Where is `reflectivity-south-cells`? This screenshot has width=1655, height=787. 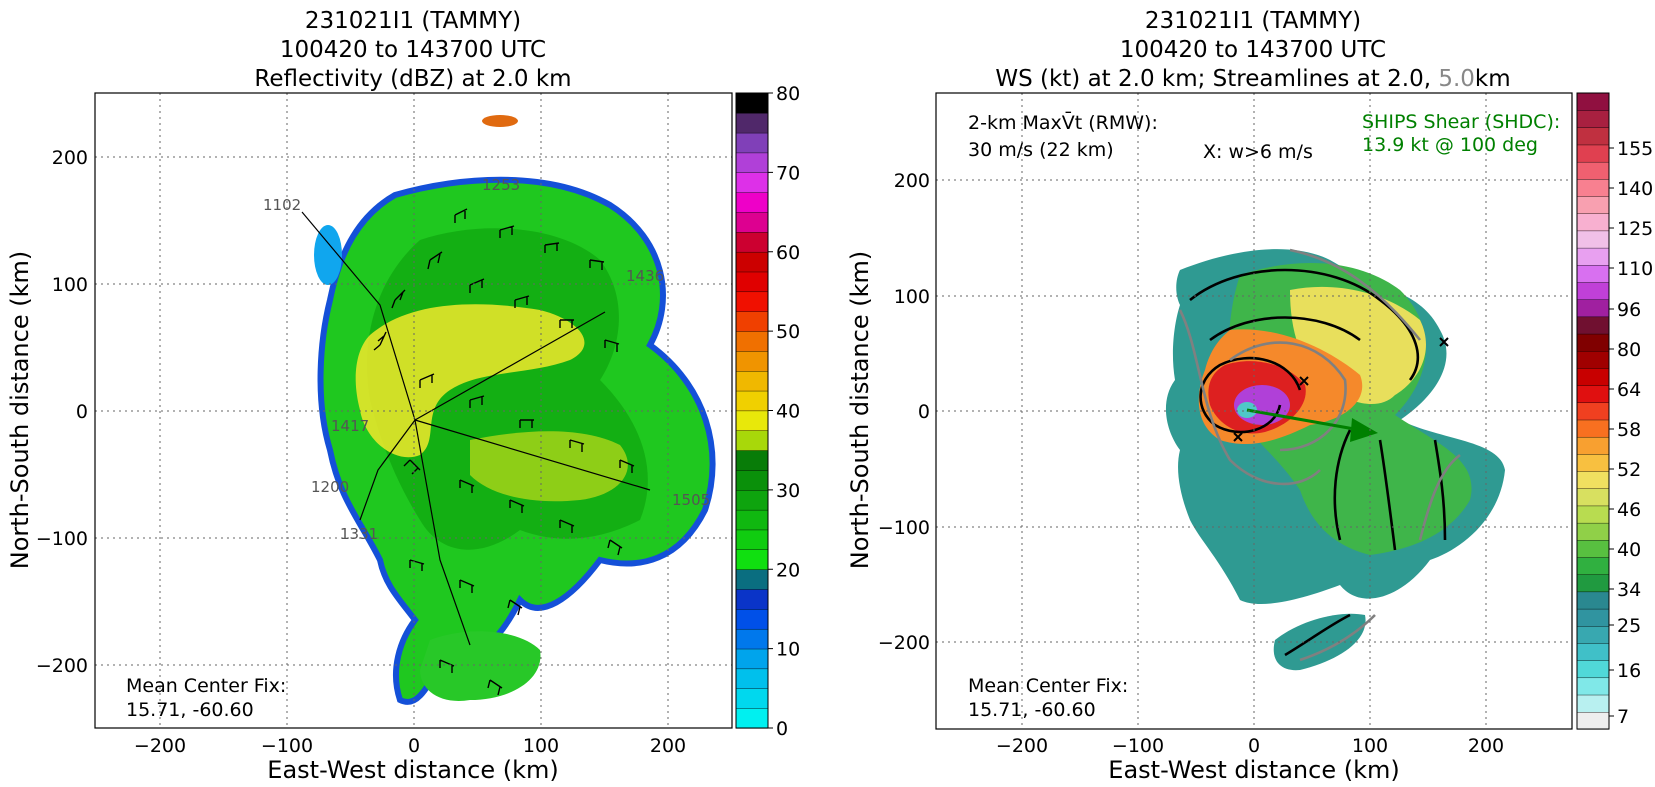
reflectivity-south-cells is located at coordinates (480, 666).